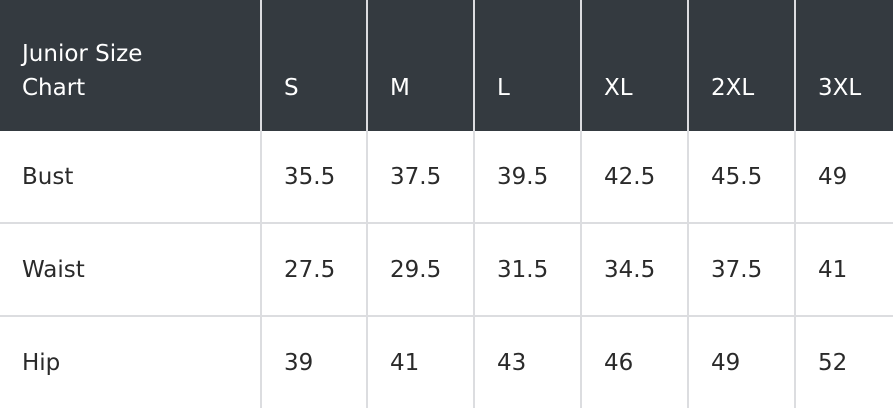  What do you see at coordinates (741, 65) in the screenshot?
I see `size-header: 2XL` at bounding box center [741, 65].